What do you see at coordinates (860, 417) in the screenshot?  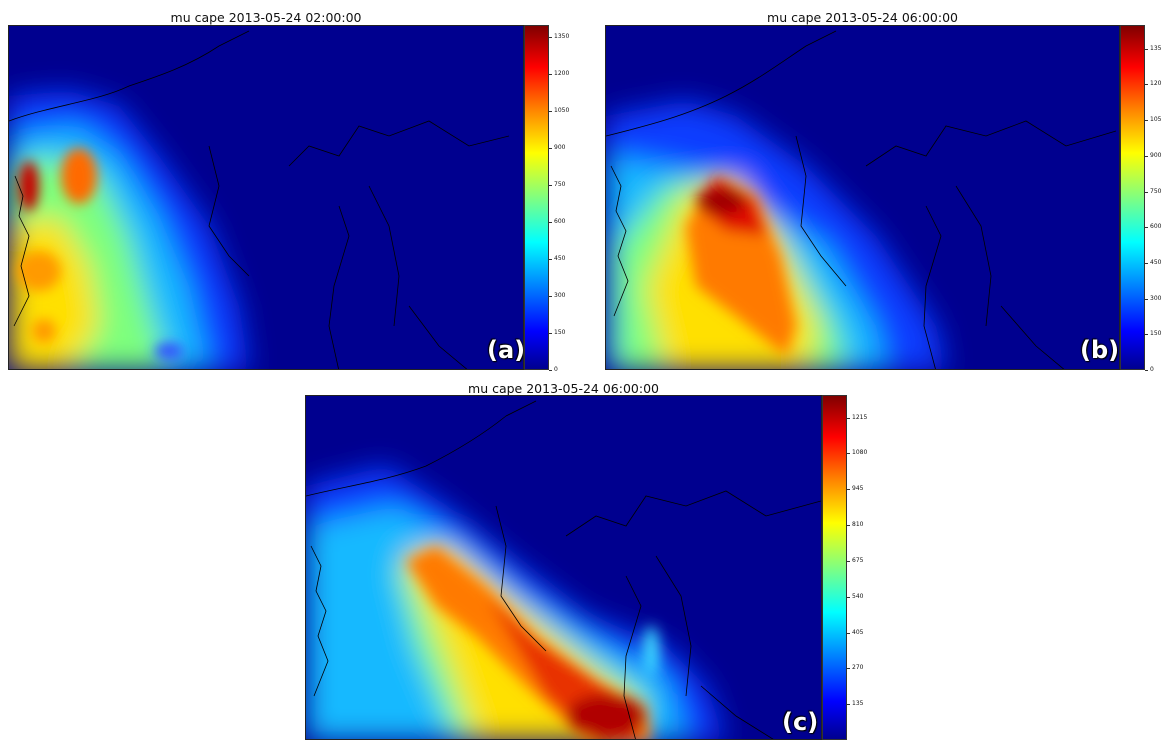 I see `colorbar-tick-label: 1215` at bounding box center [860, 417].